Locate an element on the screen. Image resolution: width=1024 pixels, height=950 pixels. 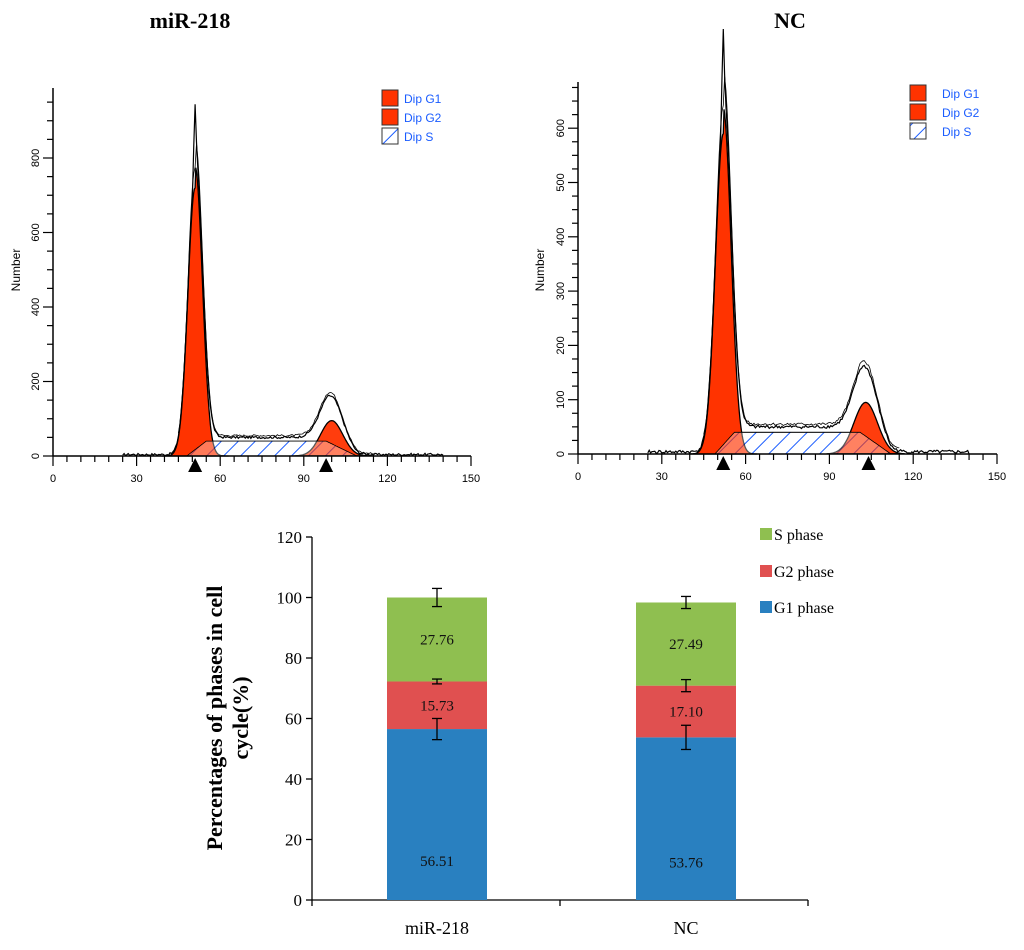
data-label: 27.49 is located at coordinates (686, 645).